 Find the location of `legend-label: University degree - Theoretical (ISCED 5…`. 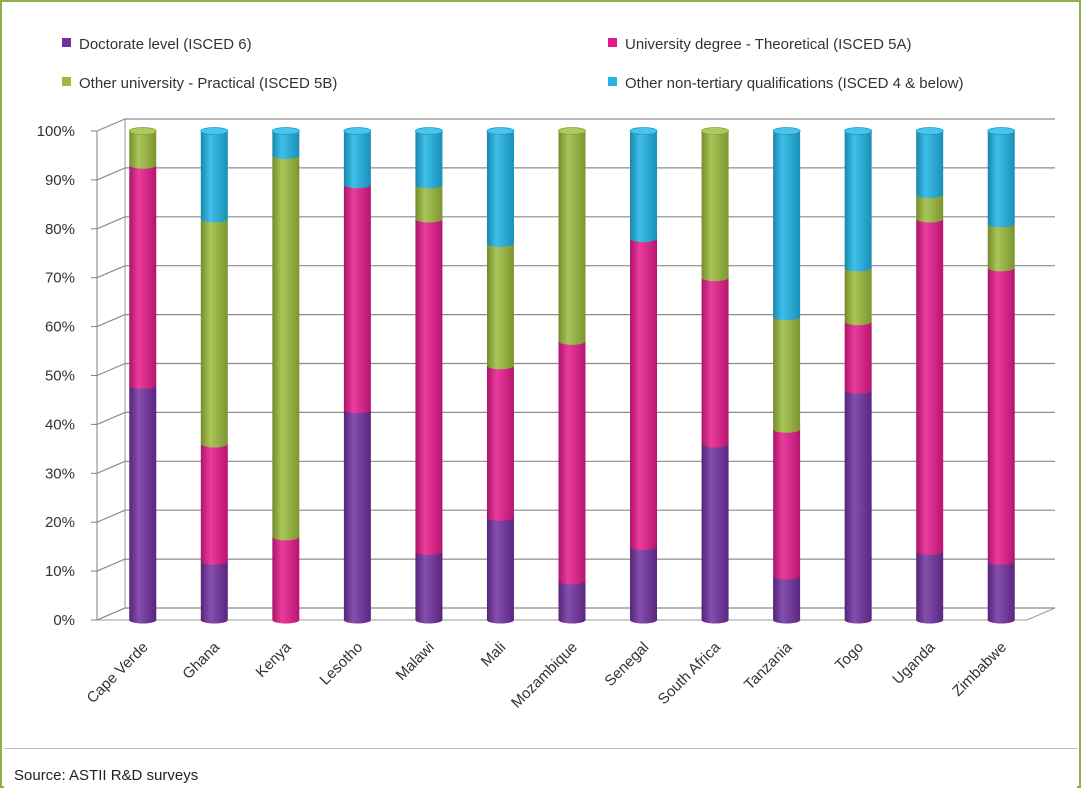

legend-label: University degree - Theoretical (ISCED 5… is located at coordinates (768, 44).